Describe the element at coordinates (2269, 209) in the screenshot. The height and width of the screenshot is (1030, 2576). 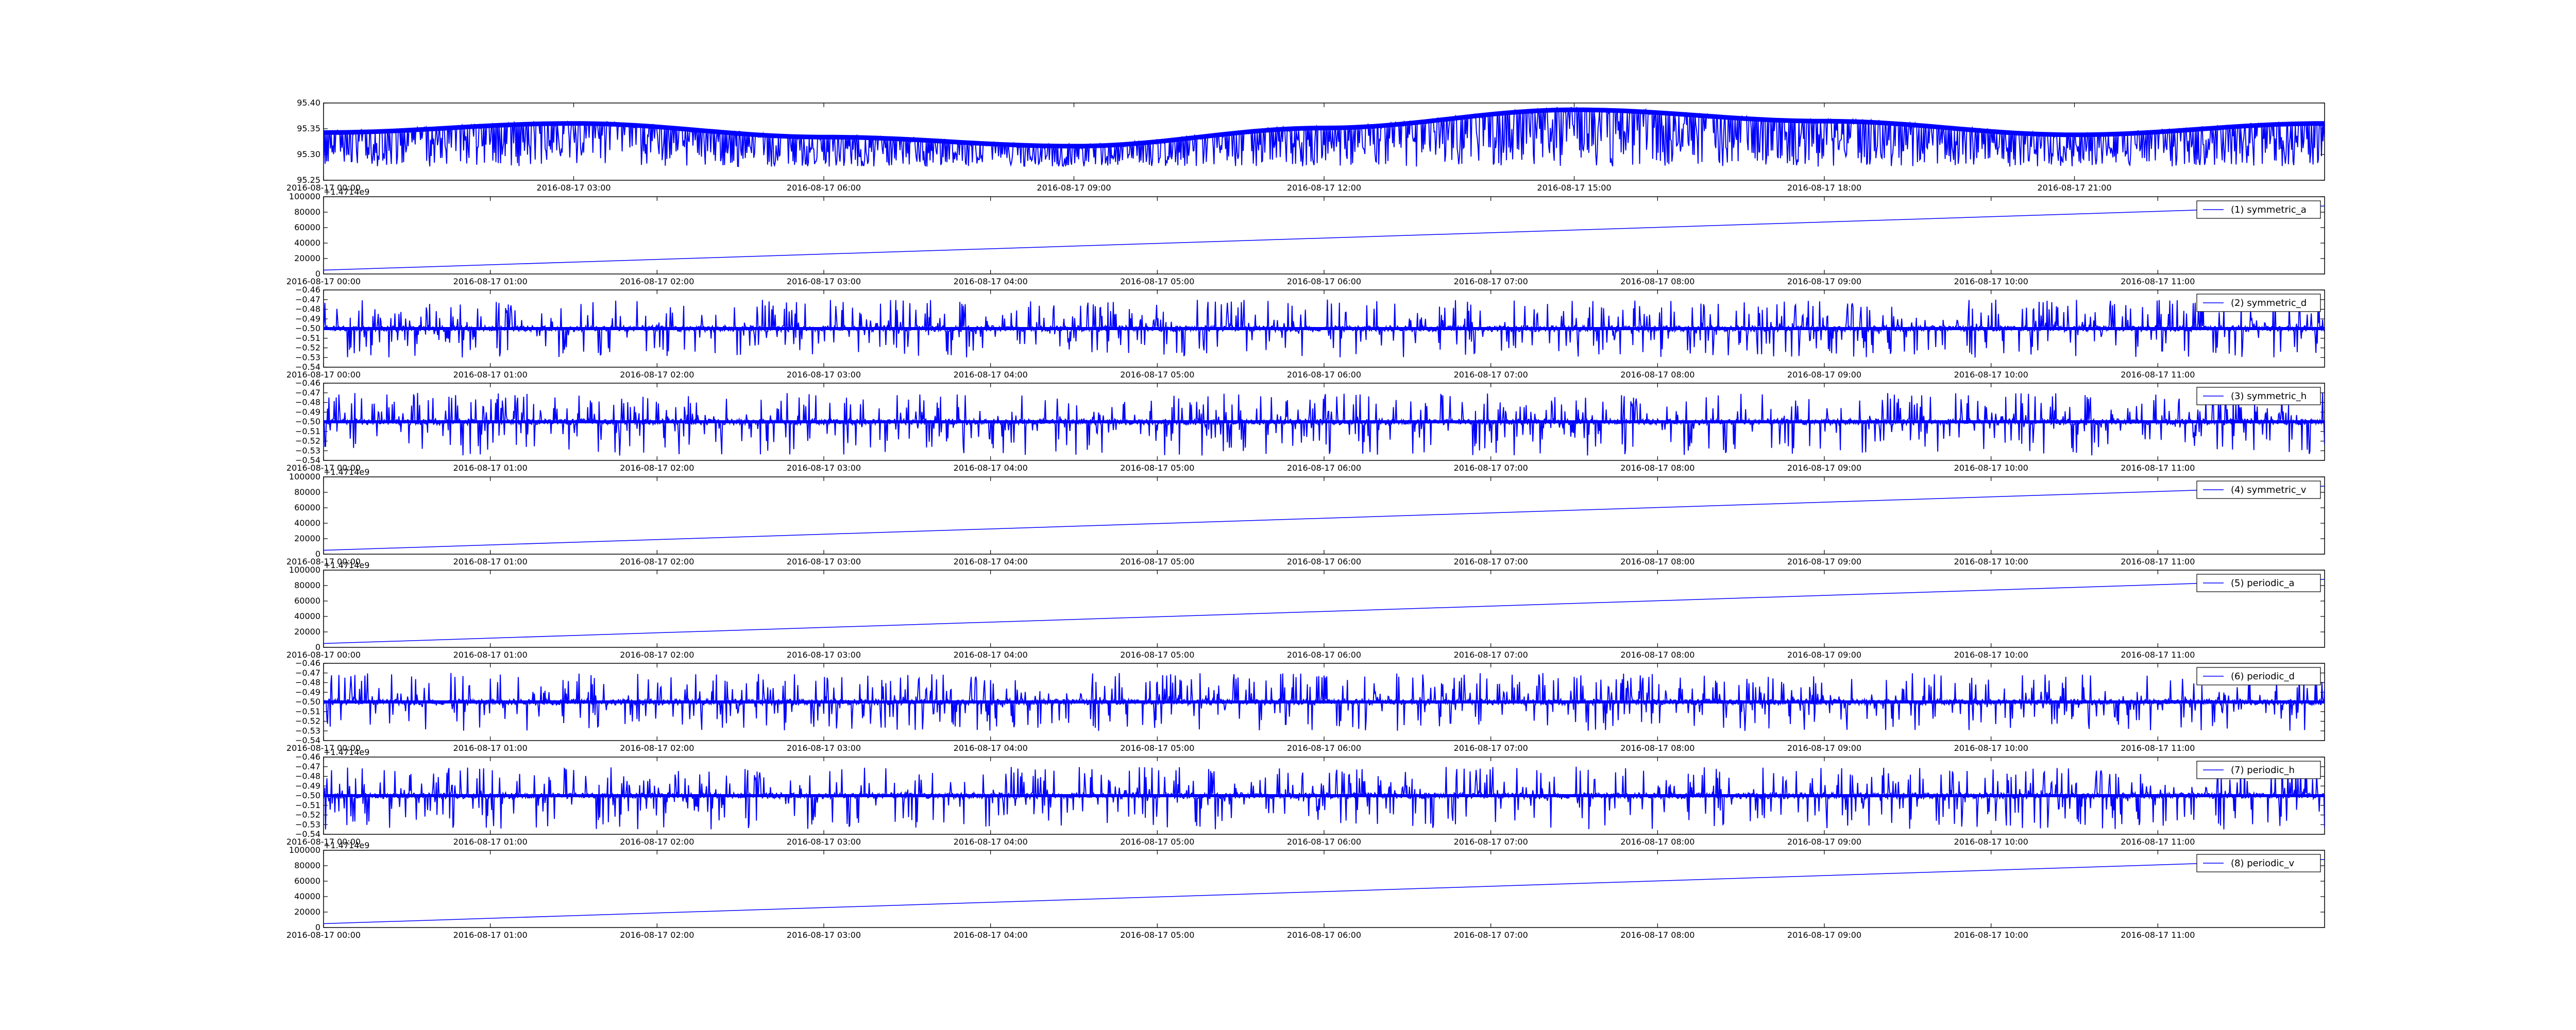
I see `legend-label: (1) symmetric_a` at that location.